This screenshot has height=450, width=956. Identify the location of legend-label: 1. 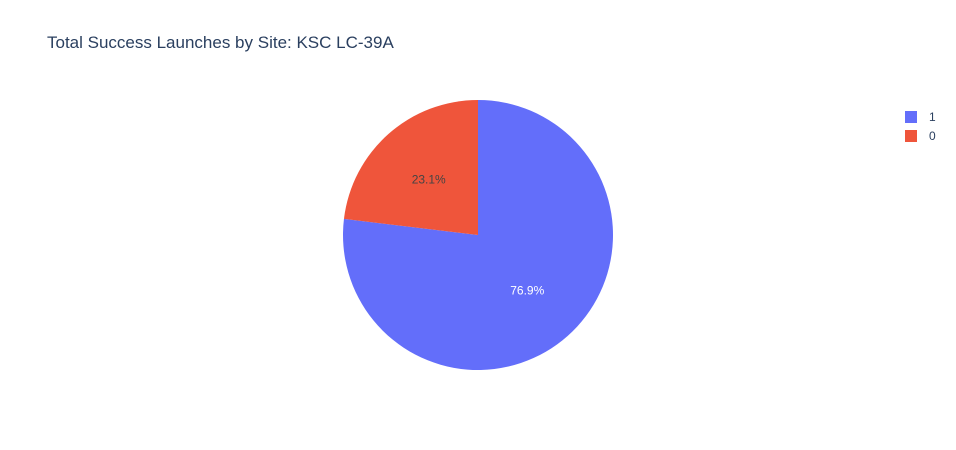
(932, 116).